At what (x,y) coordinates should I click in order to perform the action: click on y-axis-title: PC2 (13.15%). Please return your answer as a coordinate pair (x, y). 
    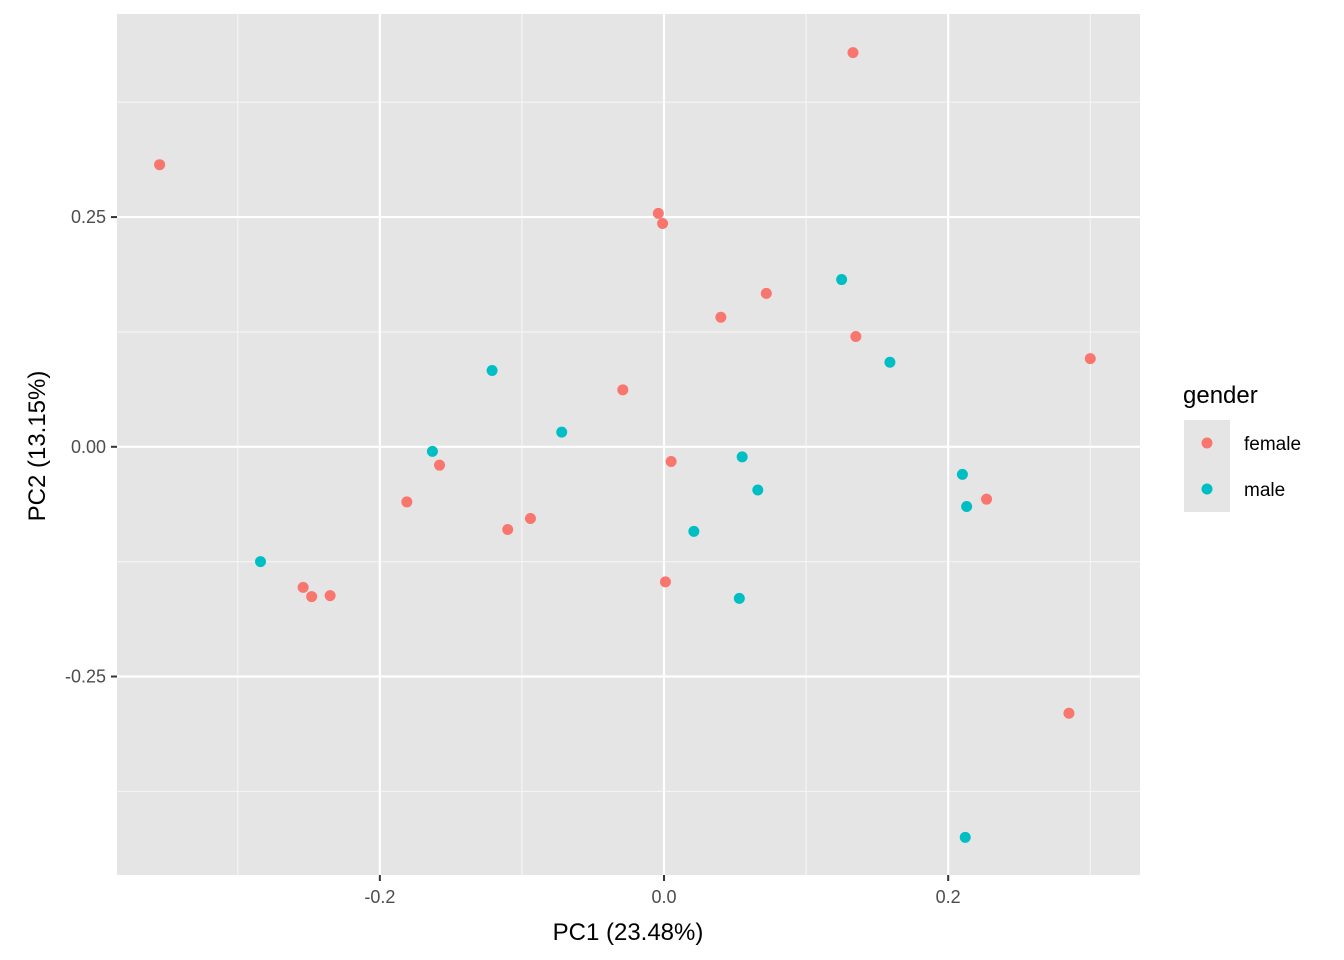
    Looking at the image, I should click on (37, 446).